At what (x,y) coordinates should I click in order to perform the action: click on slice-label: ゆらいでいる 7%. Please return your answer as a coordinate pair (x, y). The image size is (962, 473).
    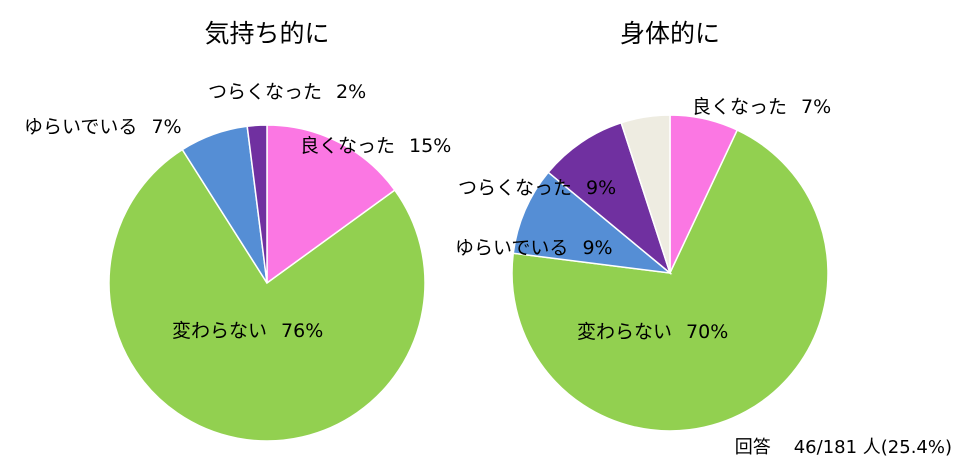
    Looking at the image, I should click on (103, 127).